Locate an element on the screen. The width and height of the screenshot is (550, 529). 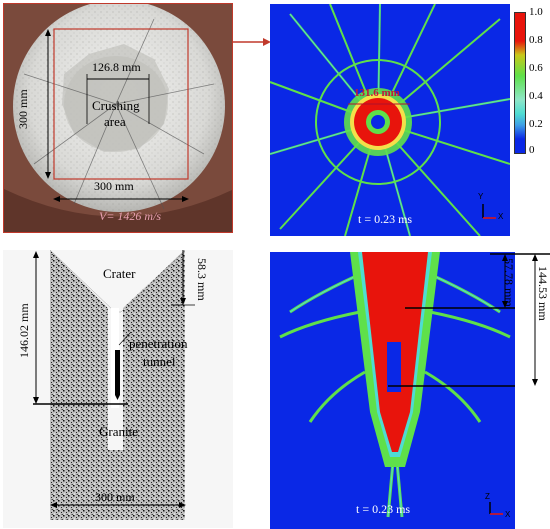
crush-dimension-label: 126.8 mm is located at coordinates (116, 67).